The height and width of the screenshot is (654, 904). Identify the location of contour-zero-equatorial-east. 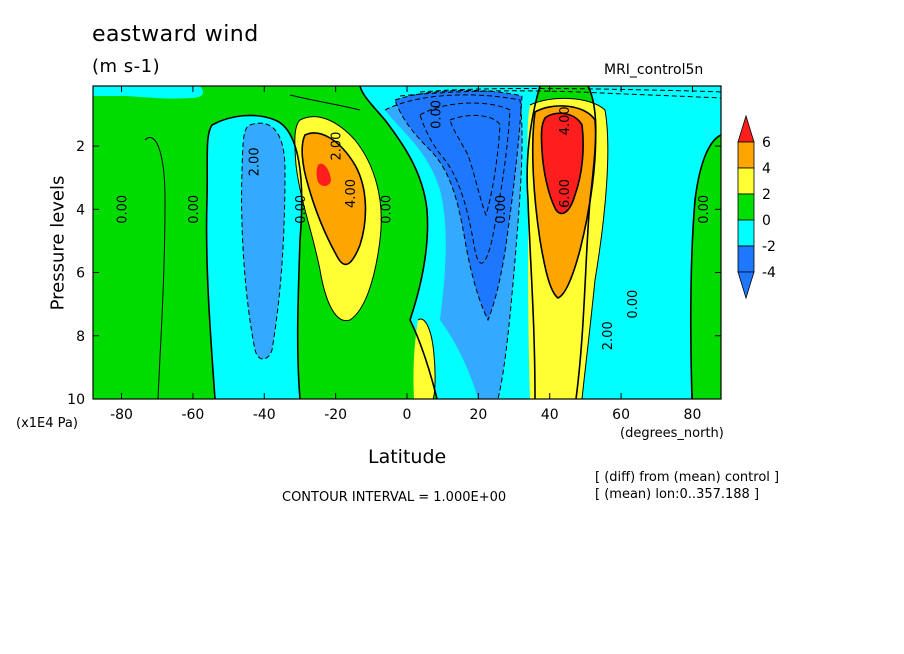
(533, 242).